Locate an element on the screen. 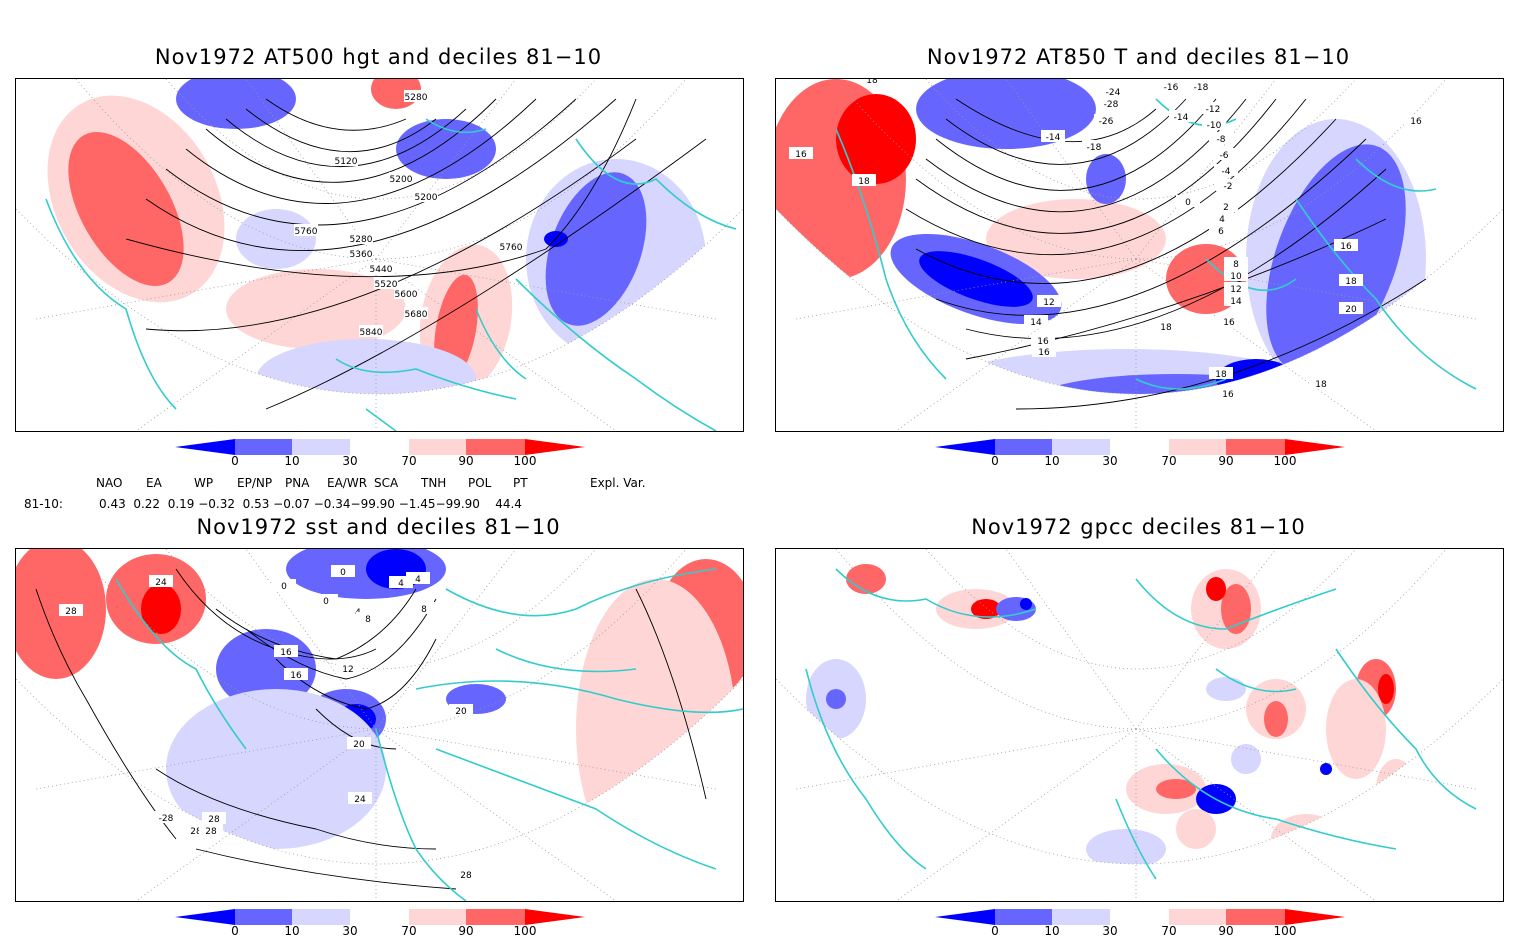  contour-label: 5440 is located at coordinates (381, 270).